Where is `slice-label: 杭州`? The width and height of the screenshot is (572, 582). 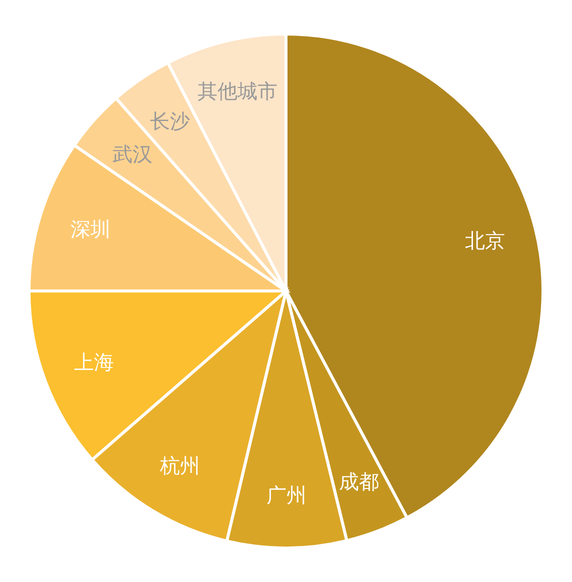 slice-label: 杭州 is located at coordinates (179, 465).